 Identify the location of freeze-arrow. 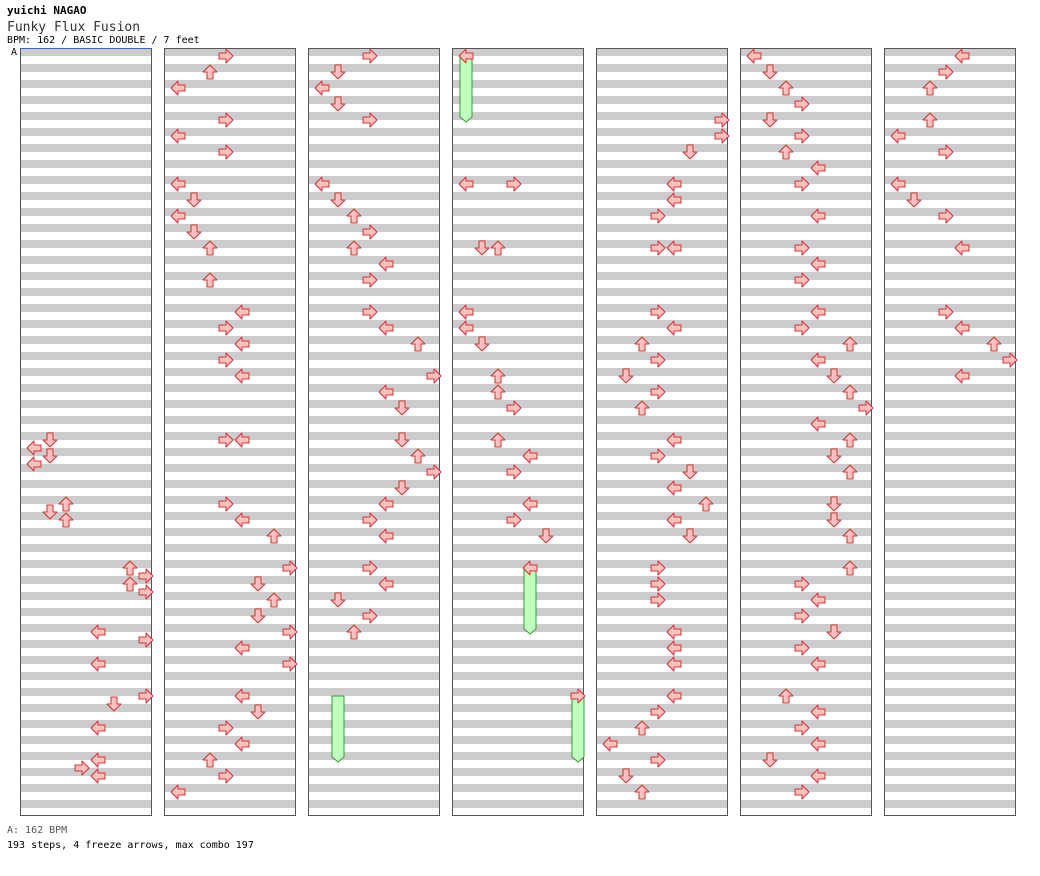
(338, 729).